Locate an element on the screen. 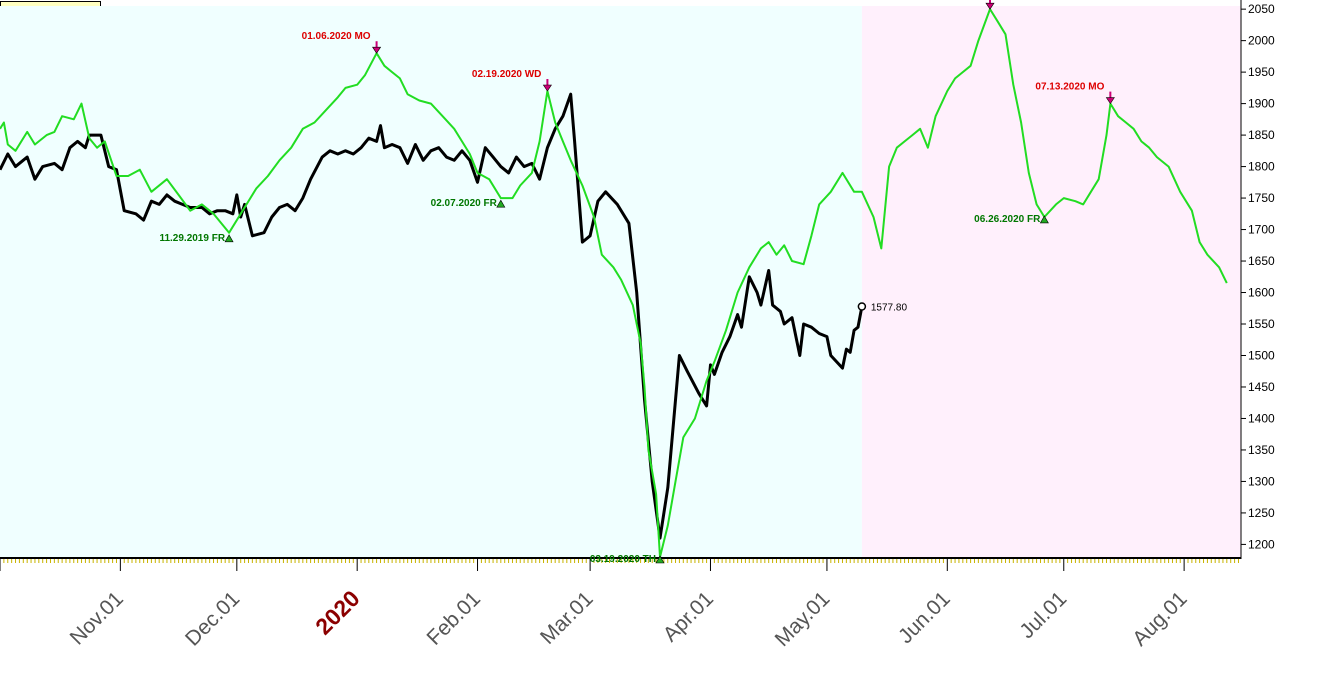 This screenshot has width=1319, height=689. y-tick-label: 1850 is located at coordinates (1261, 135).